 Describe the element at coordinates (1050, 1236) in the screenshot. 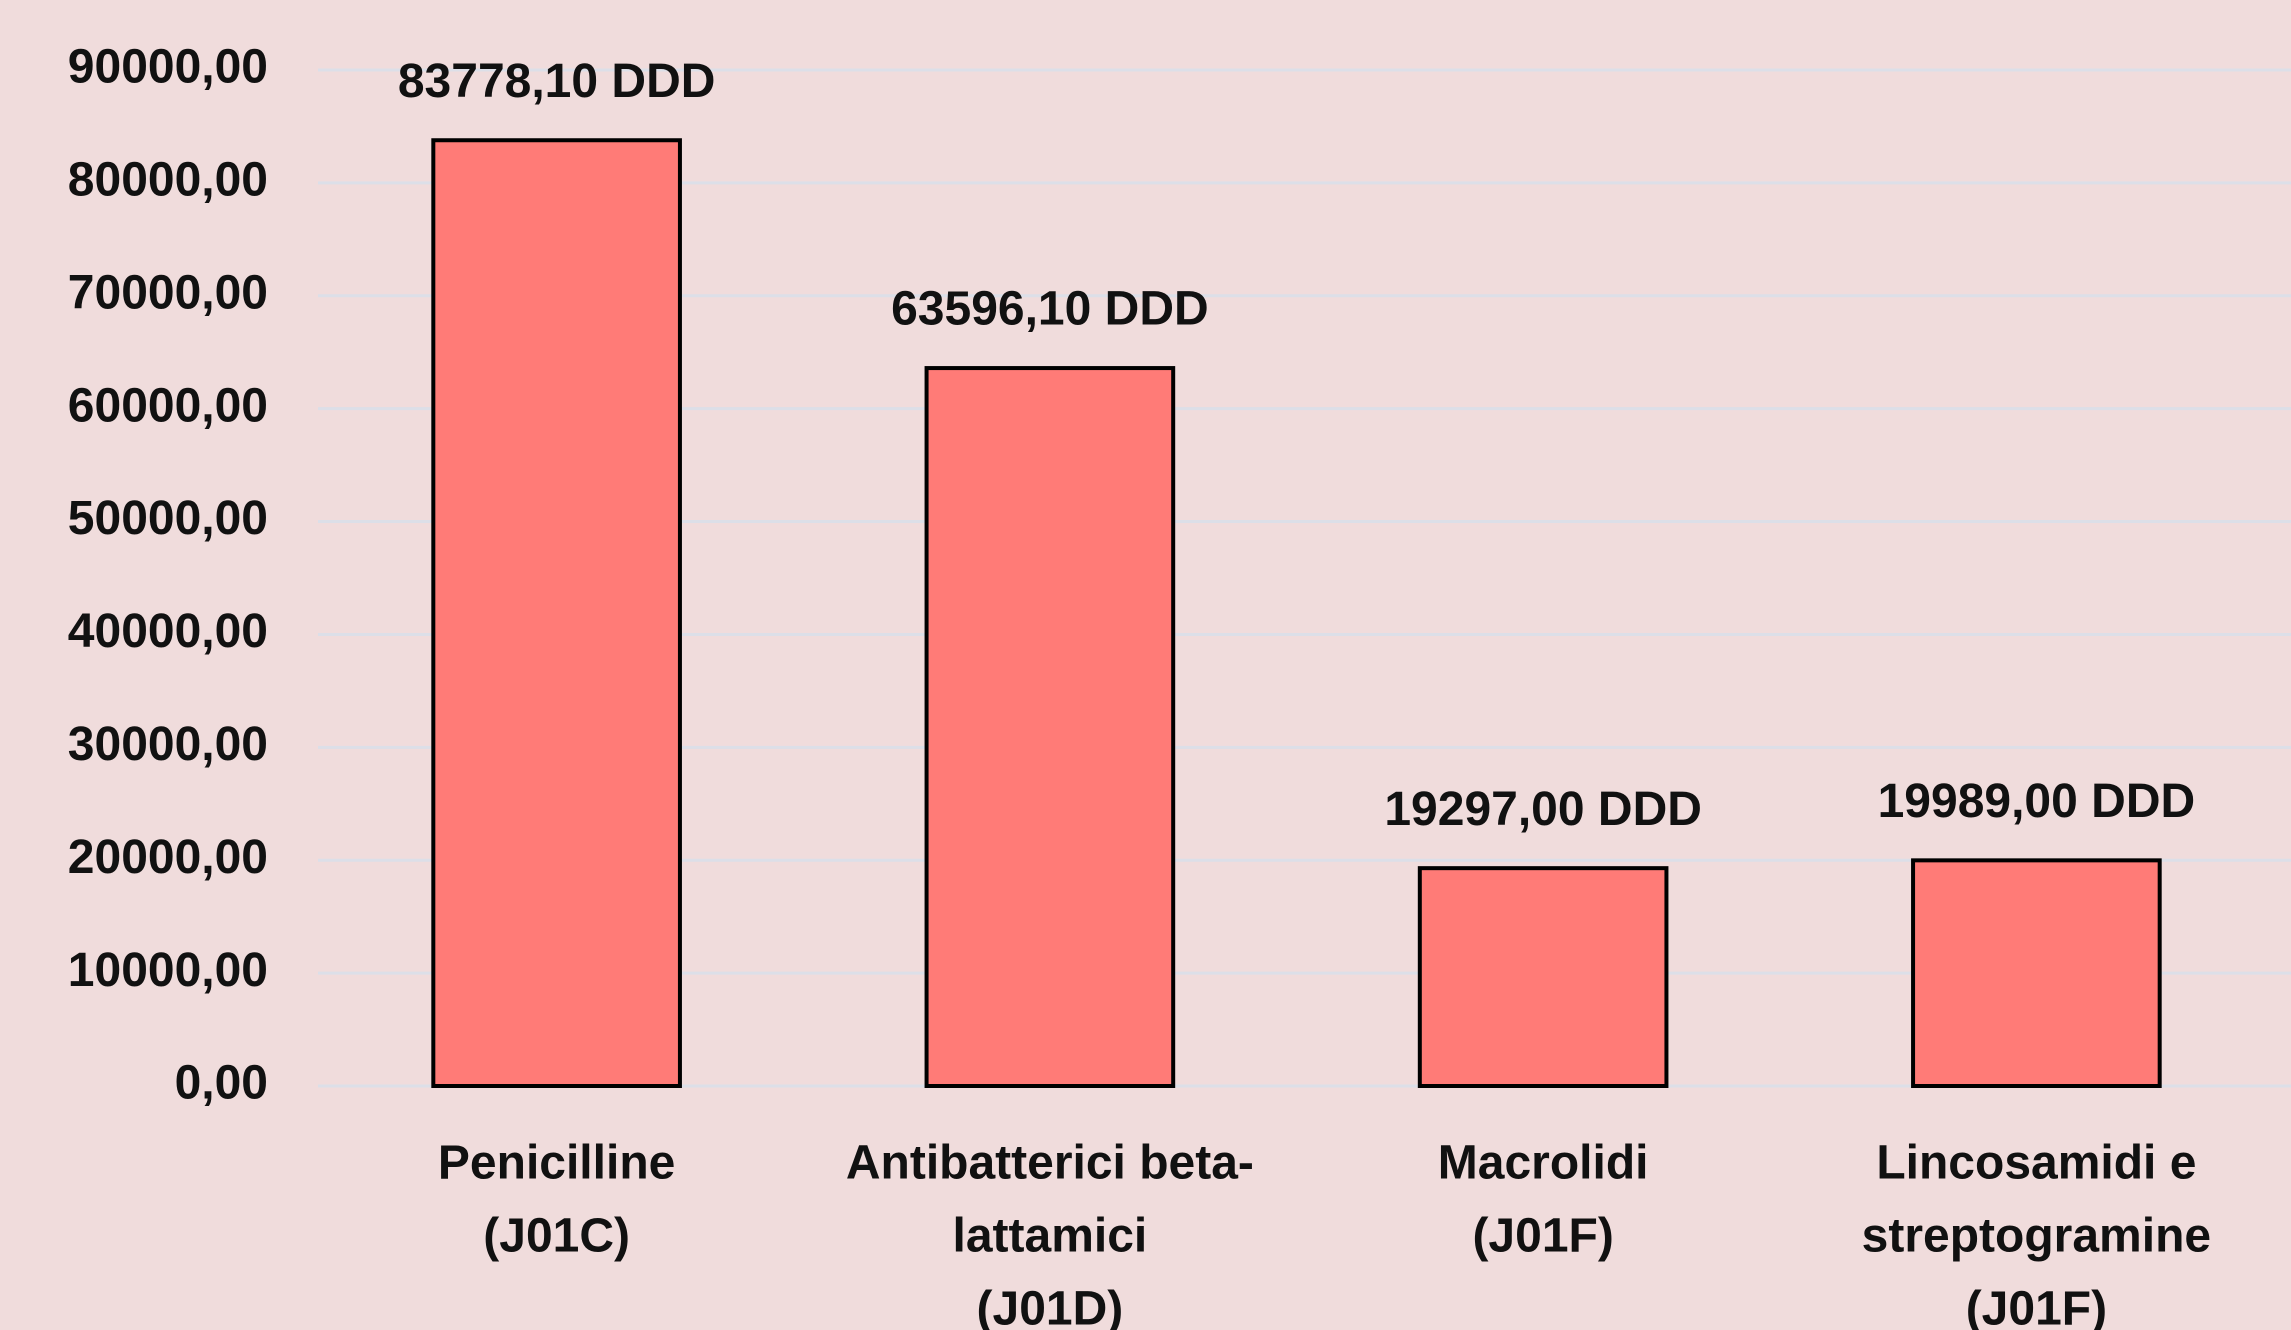

I see `x-tick-label: lattamici` at that location.